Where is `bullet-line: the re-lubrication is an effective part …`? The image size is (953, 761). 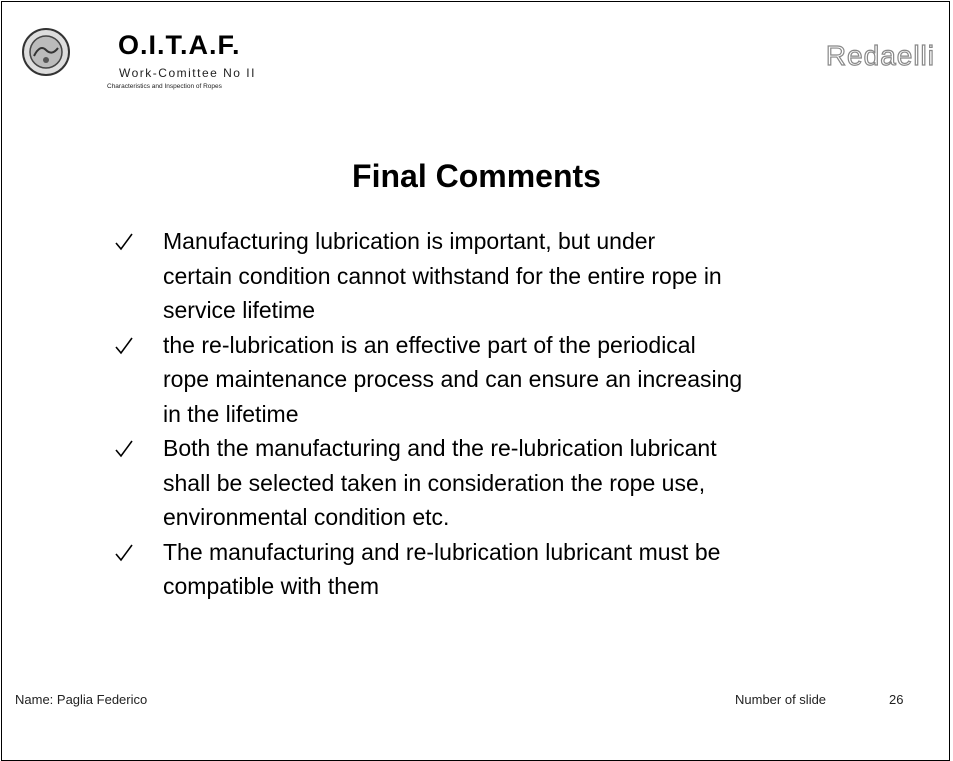 bullet-line: the re-lubrication is an effective part … is located at coordinates (429, 344).